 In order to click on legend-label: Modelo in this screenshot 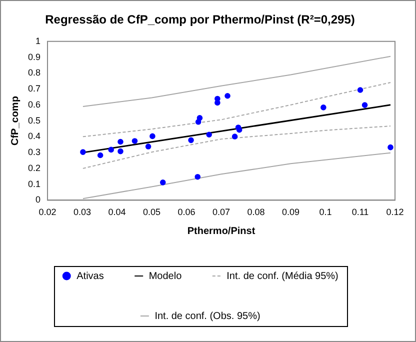, I will do `click(165, 276)`.